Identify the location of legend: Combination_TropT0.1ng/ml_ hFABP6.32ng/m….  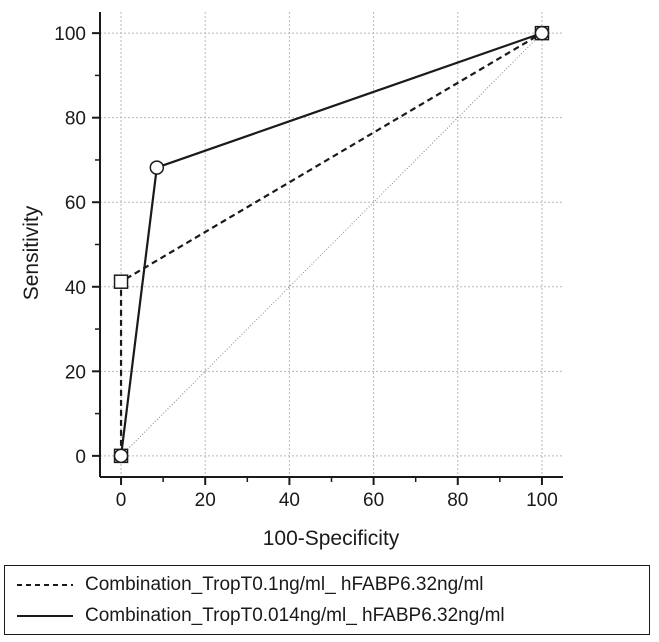
(327, 600).